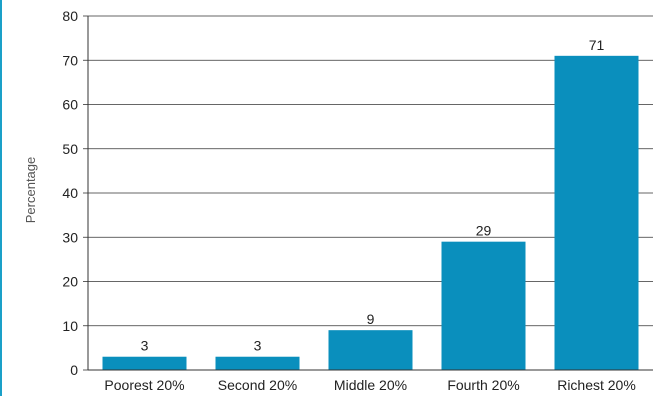  I want to click on data-label: 71, so click(597, 45).